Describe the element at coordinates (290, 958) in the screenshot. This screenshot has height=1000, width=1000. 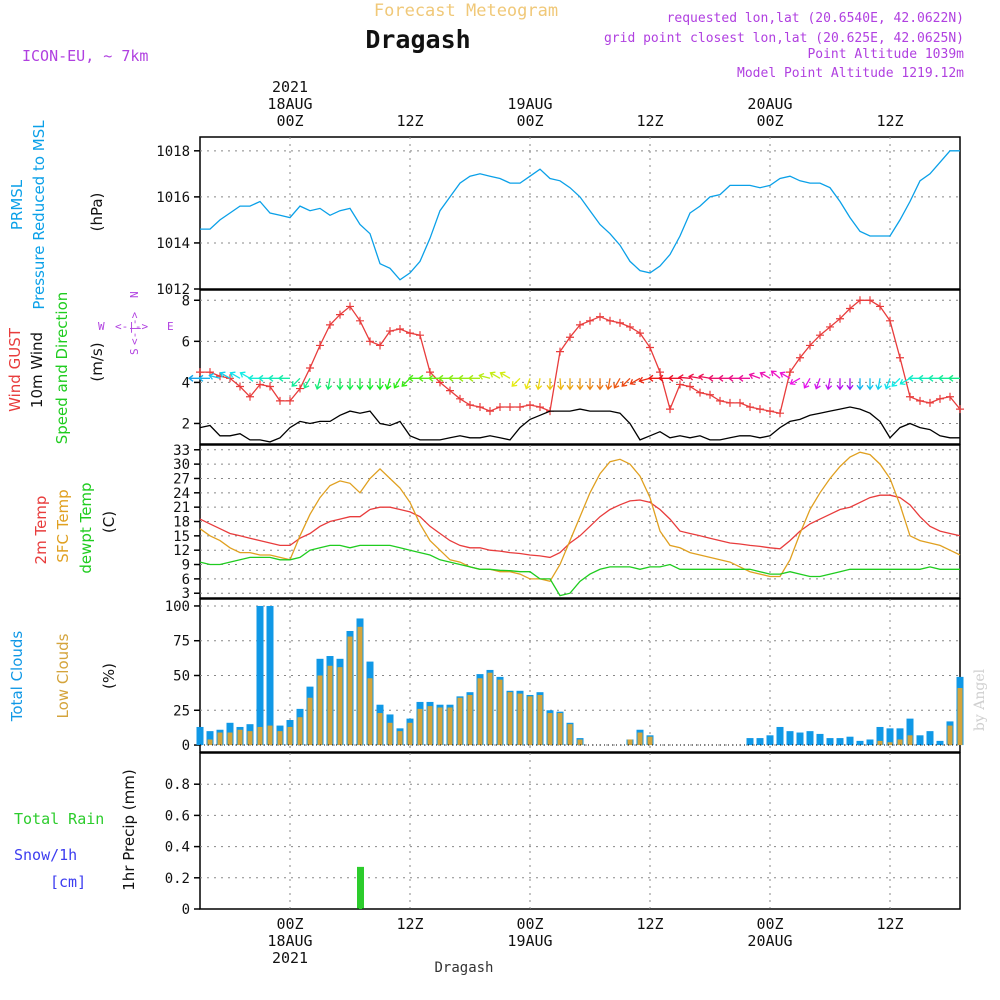
I see `bottom-time-label: 2021` at that location.